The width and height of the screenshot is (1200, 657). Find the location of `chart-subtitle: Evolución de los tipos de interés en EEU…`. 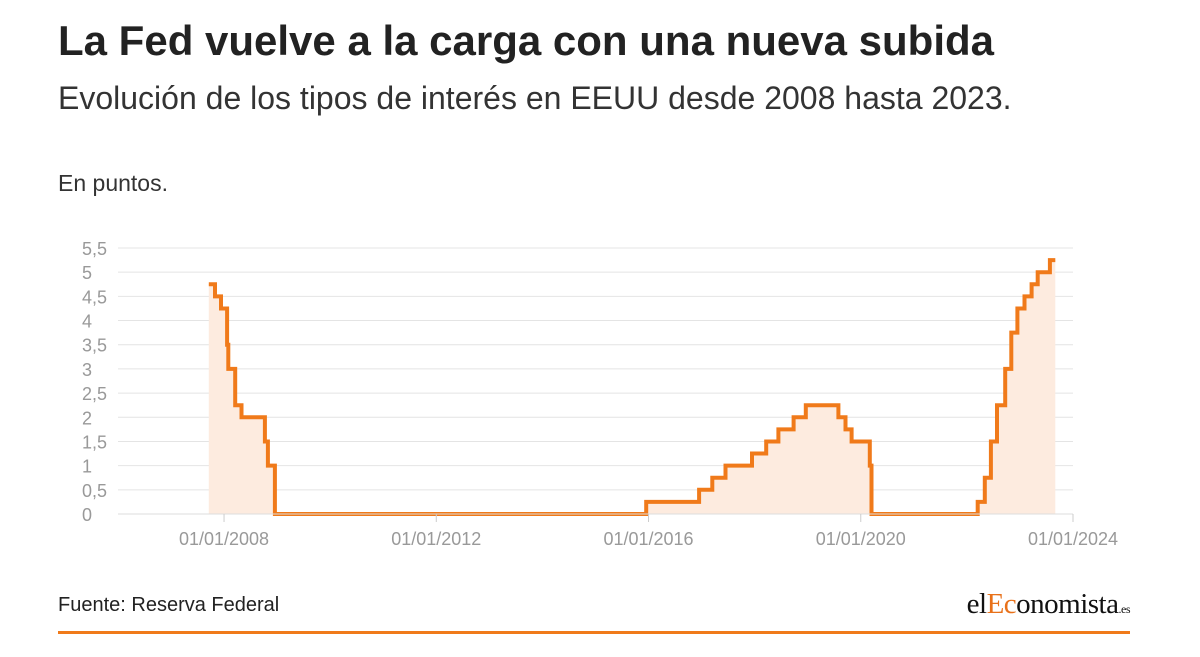

chart-subtitle: Evolución de los tipos de interés en EEU… is located at coordinates (535, 98).